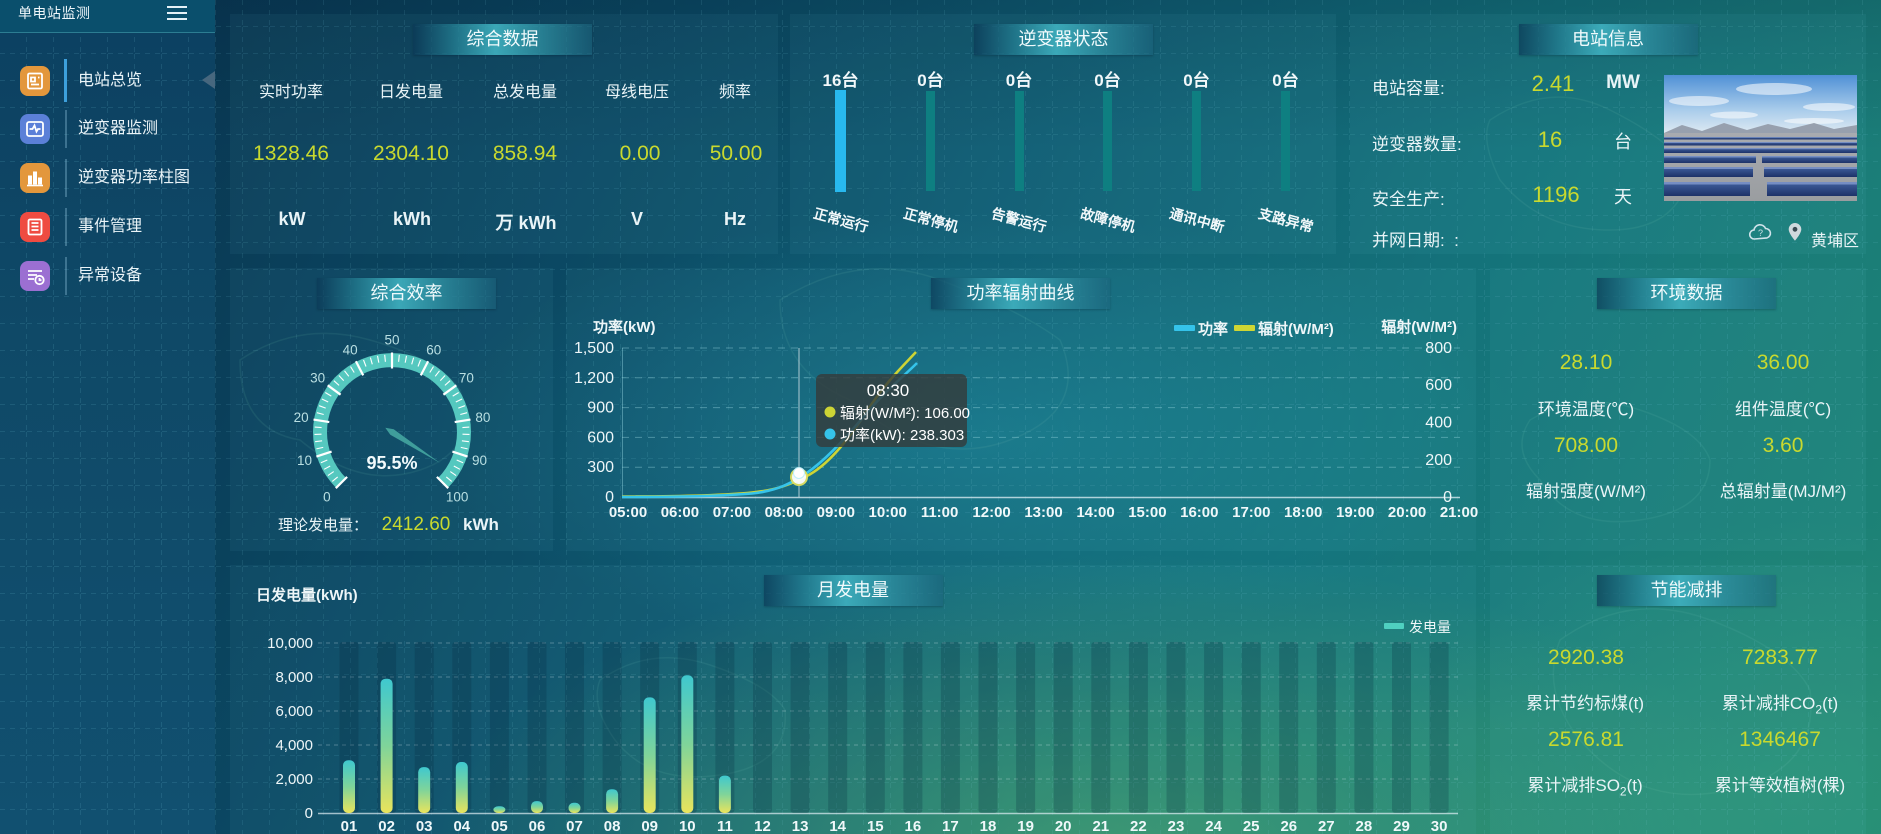 This screenshot has height=834, width=1881. What do you see at coordinates (1100, 826) in the screenshot?
I see `svg-text: 21` at bounding box center [1100, 826].